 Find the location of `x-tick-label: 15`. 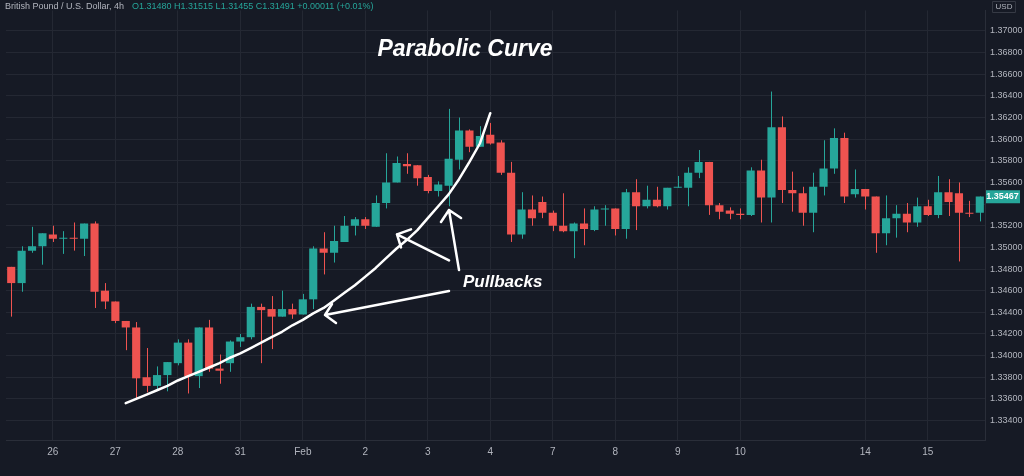

x-tick-label: 15 is located at coordinates (928, 451).